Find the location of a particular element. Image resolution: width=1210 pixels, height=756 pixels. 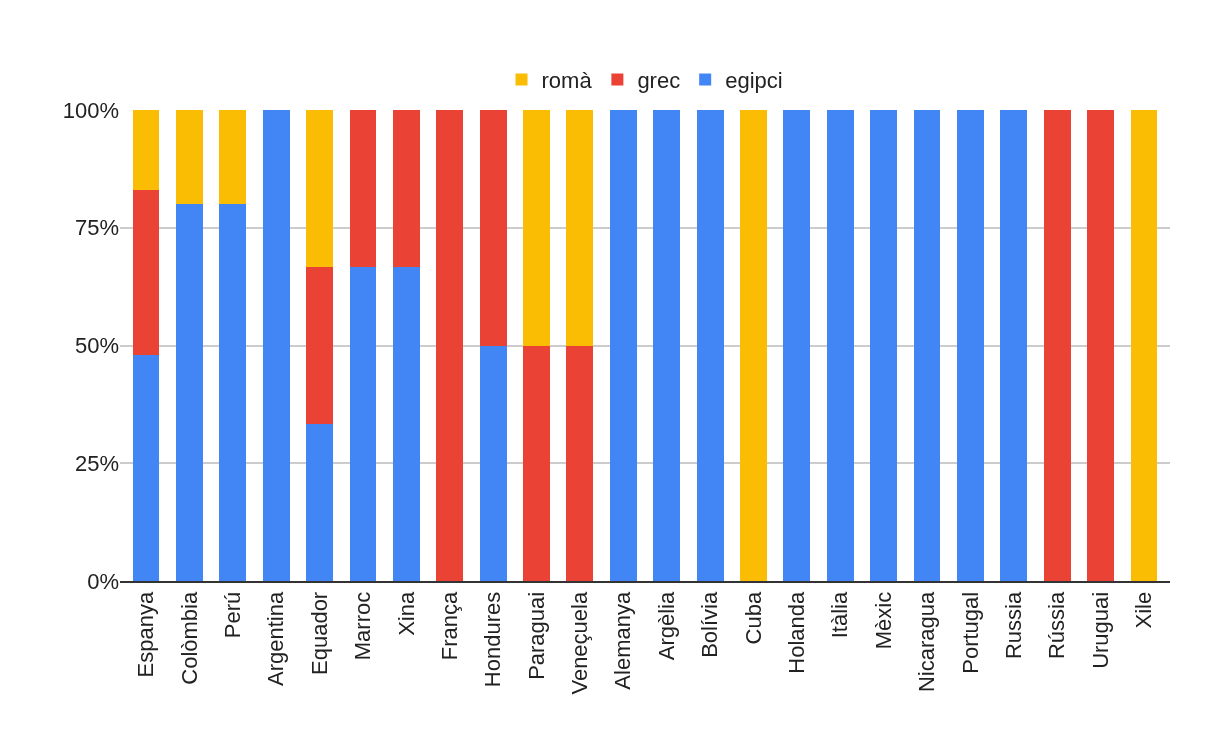

x-tick-label: Argèlia is located at coordinates (666, 626).